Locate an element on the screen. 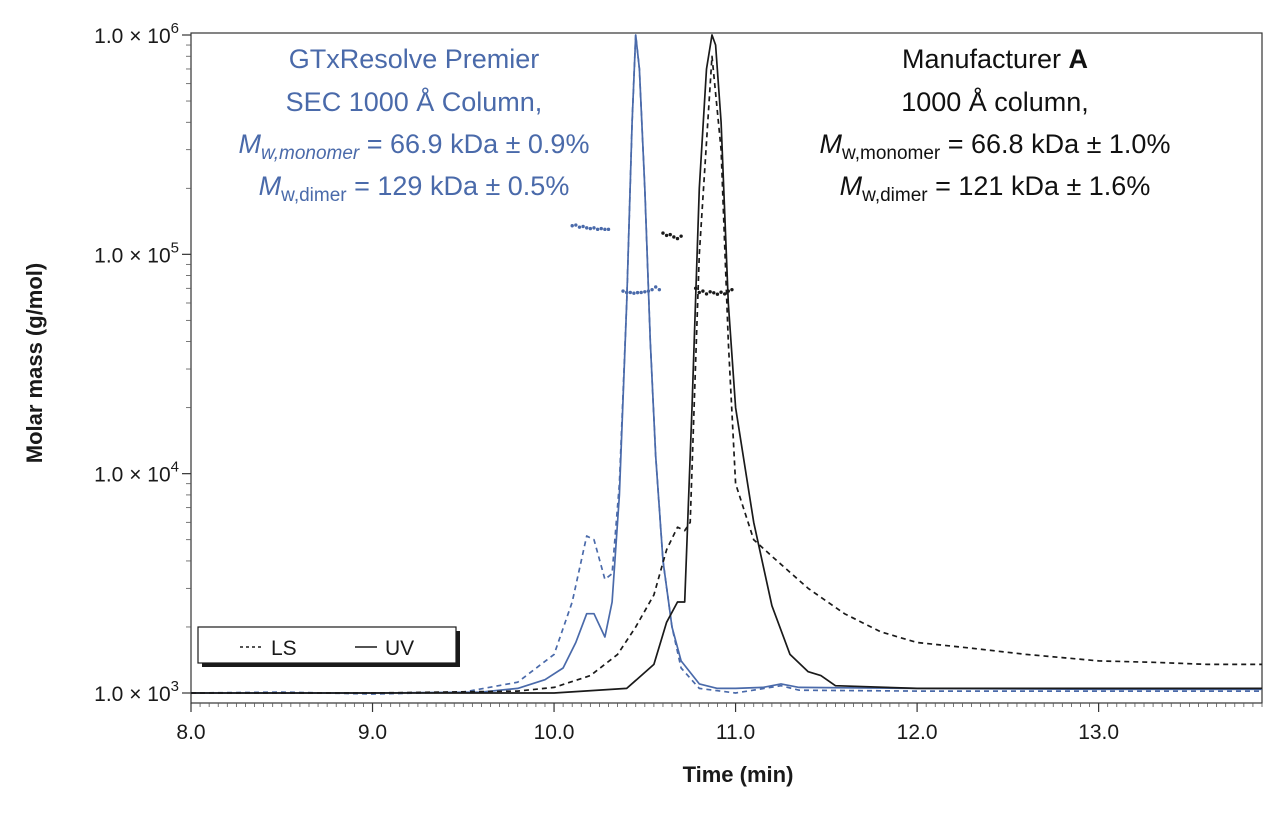 Image resolution: width=1280 pixels, height=816 pixels. annotation-mfa-mw-monomer: Mw,monomer = 66.8 kDa ± 1.0% is located at coordinates (995, 146).